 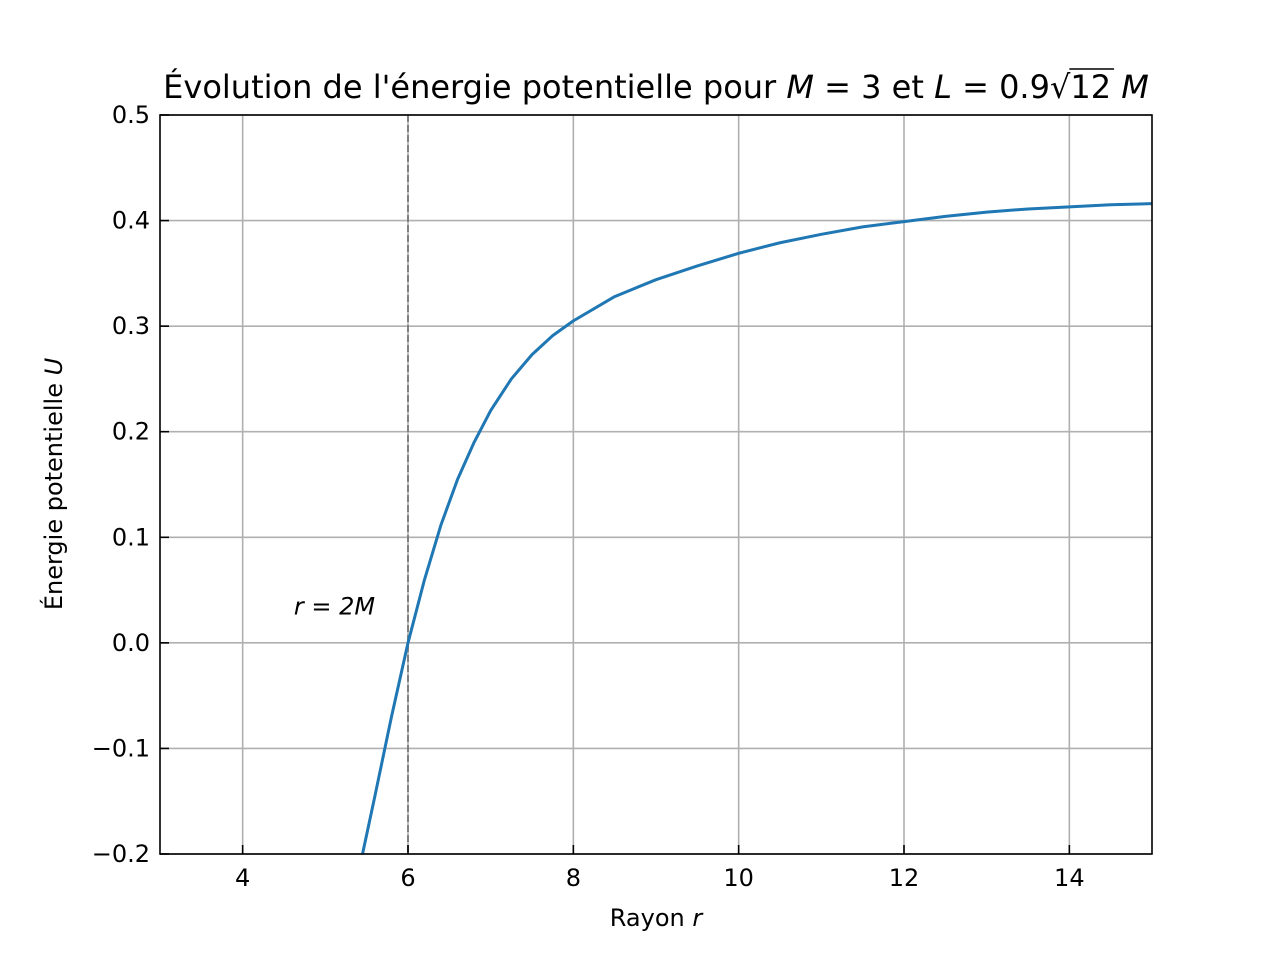 What do you see at coordinates (131, 115) in the screenshot?
I see `y-tick-label: 0.5` at bounding box center [131, 115].